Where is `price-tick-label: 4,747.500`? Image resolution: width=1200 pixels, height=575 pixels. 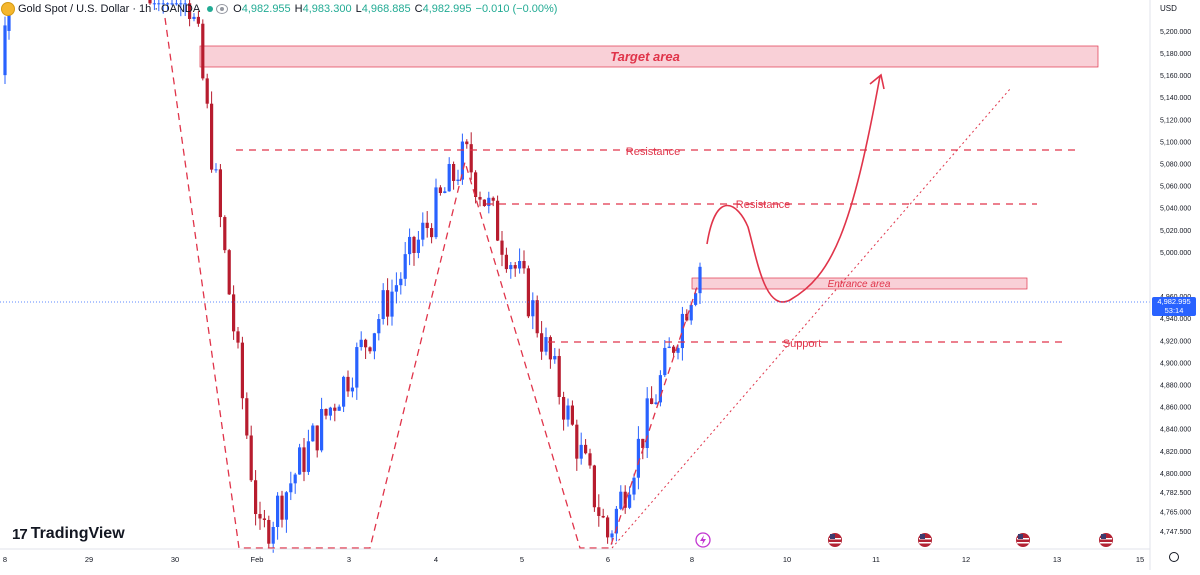 price-tick-label: 4,747.500 is located at coordinates (1175, 532).